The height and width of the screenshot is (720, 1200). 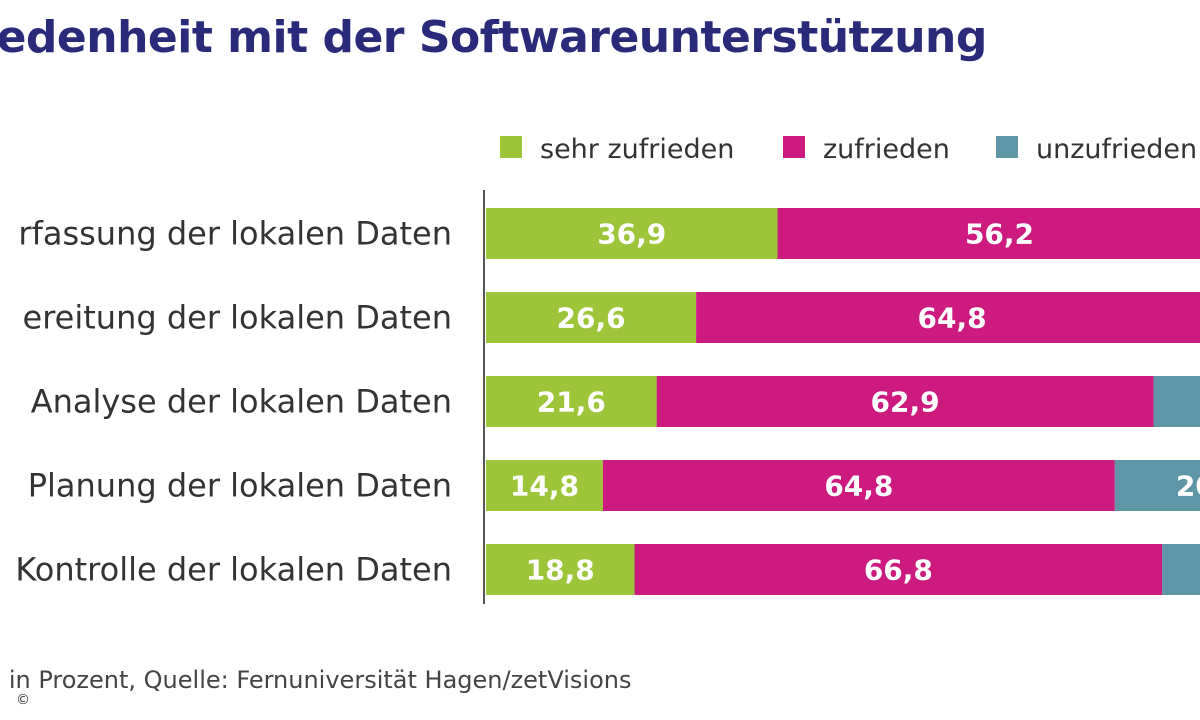 I want to click on legend-swatch-unzufrieden, so click(x=1007, y=147).